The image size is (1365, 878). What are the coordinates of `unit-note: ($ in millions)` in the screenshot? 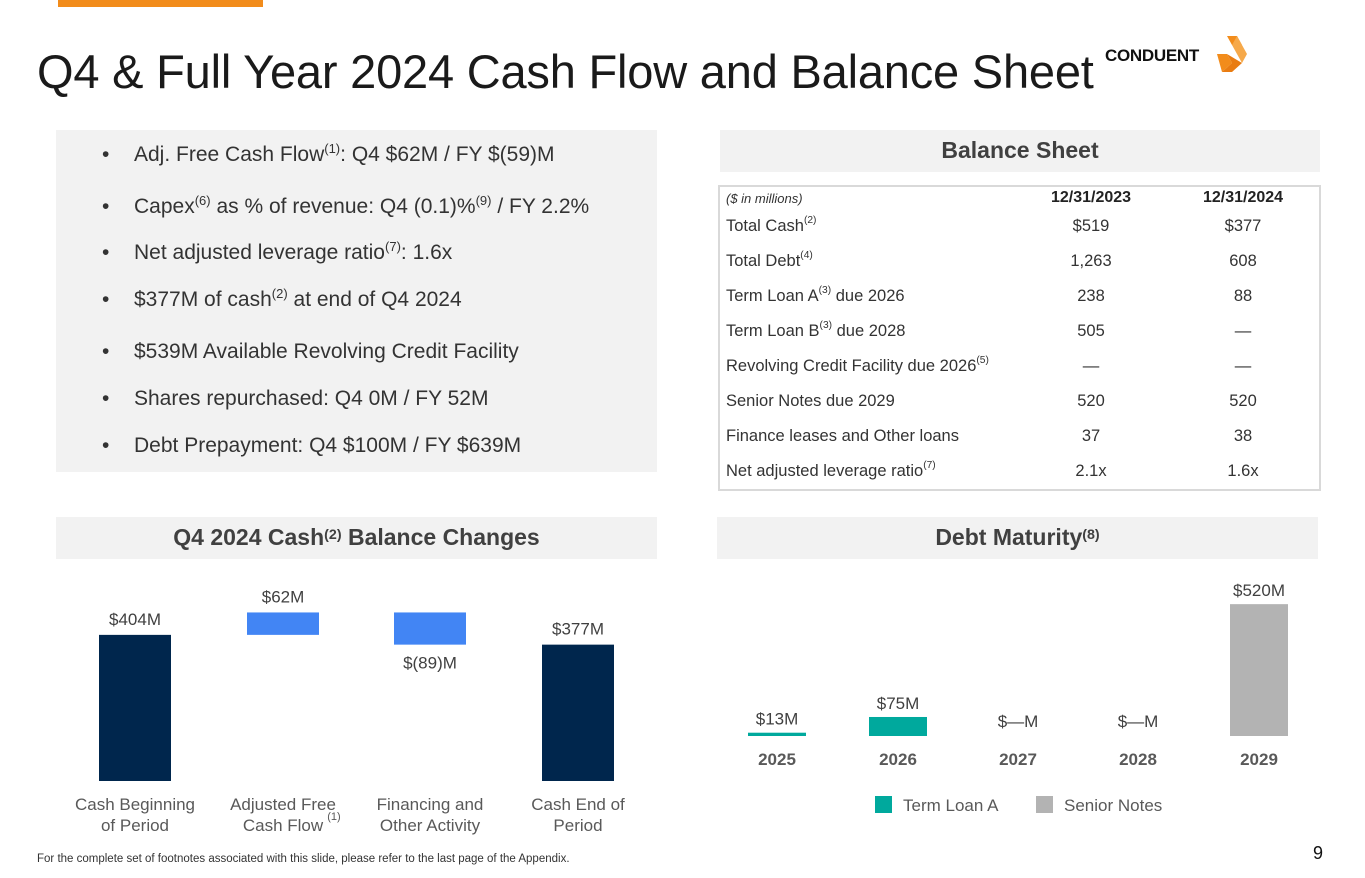 It's located at (764, 198).